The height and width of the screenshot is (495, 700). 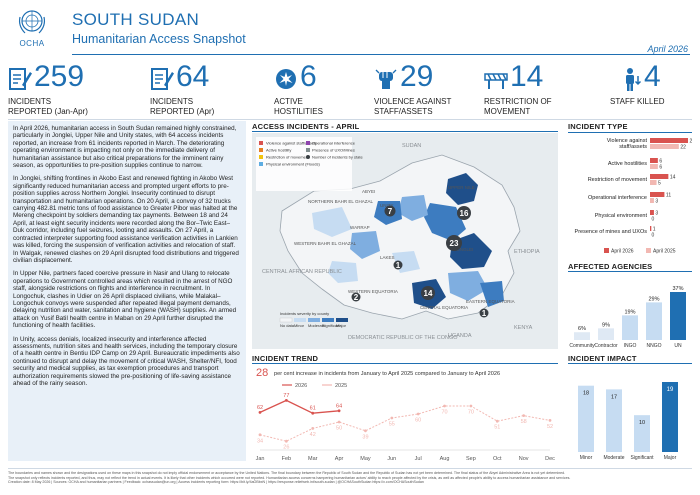 I want to click on svg-text: 7, so click(x=390, y=211).